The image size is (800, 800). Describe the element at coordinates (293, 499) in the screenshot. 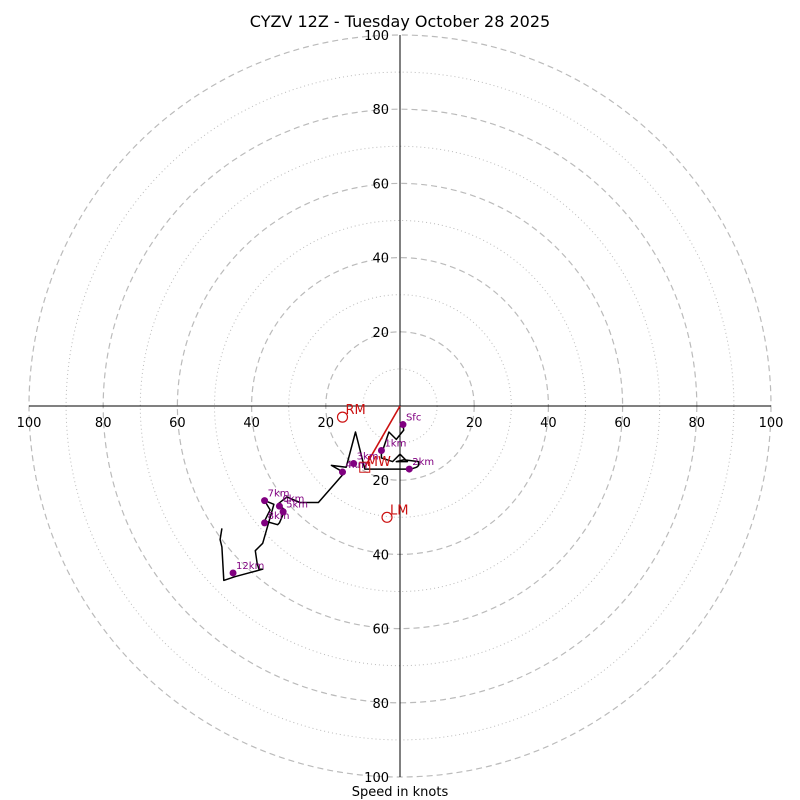

I see `height-label-6km: 6km` at that location.